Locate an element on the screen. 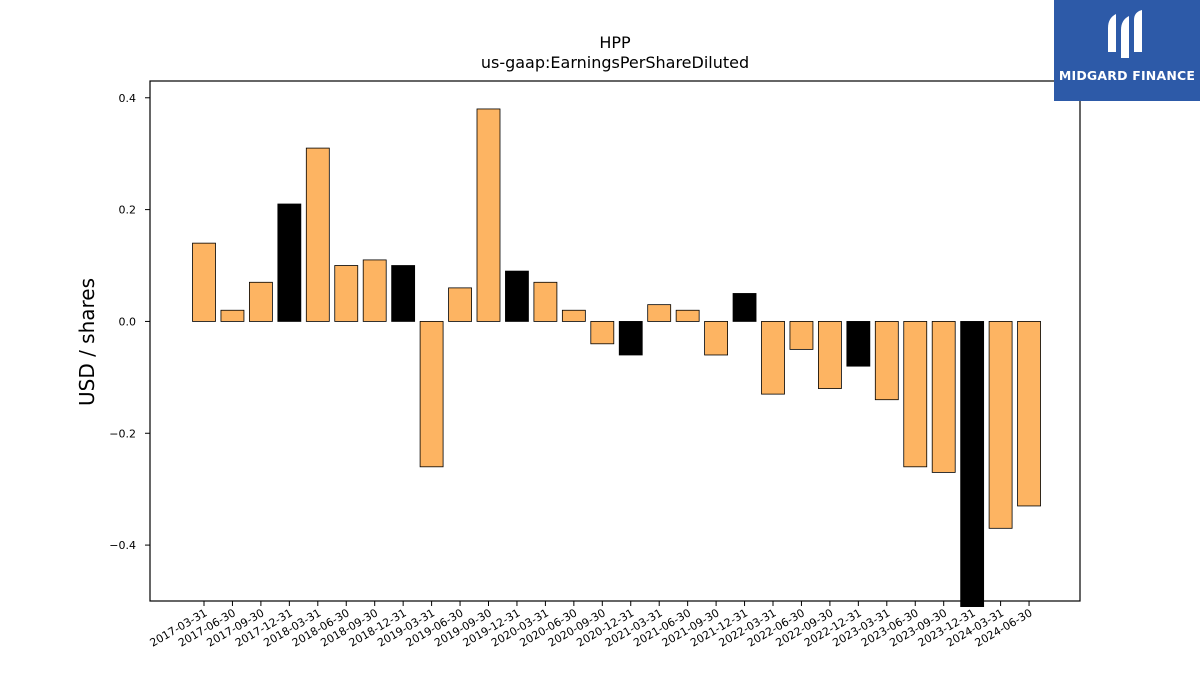 This screenshot has width=1200, height=675. midgard-finance-logo: MIDGARD FINANCE is located at coordinates (1127, 50).